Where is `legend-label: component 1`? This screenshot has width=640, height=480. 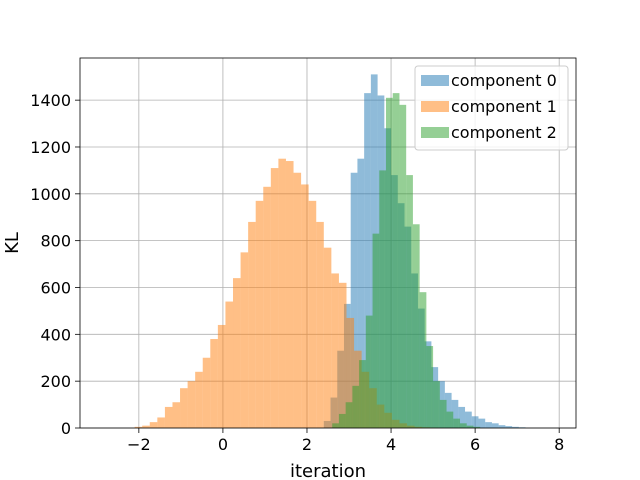 legend-label: component 1 is located at coordinates (504, 106).